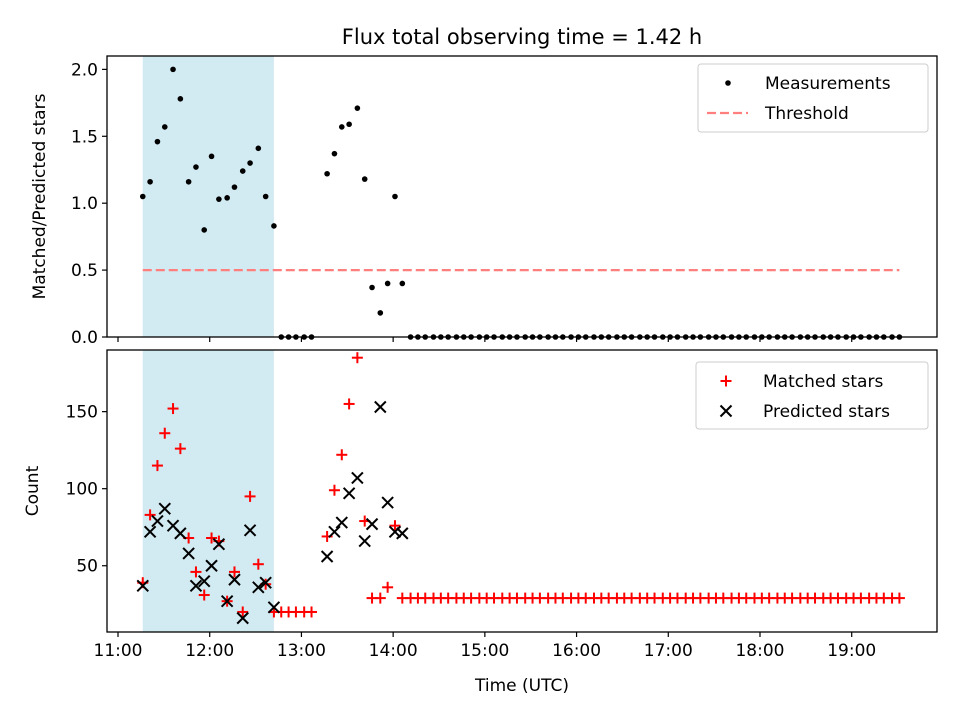  What do you see at coordinates (84, 137) in the screenshot?
I see `y-tick-label: 1.5` at bounding box center [84, 137].